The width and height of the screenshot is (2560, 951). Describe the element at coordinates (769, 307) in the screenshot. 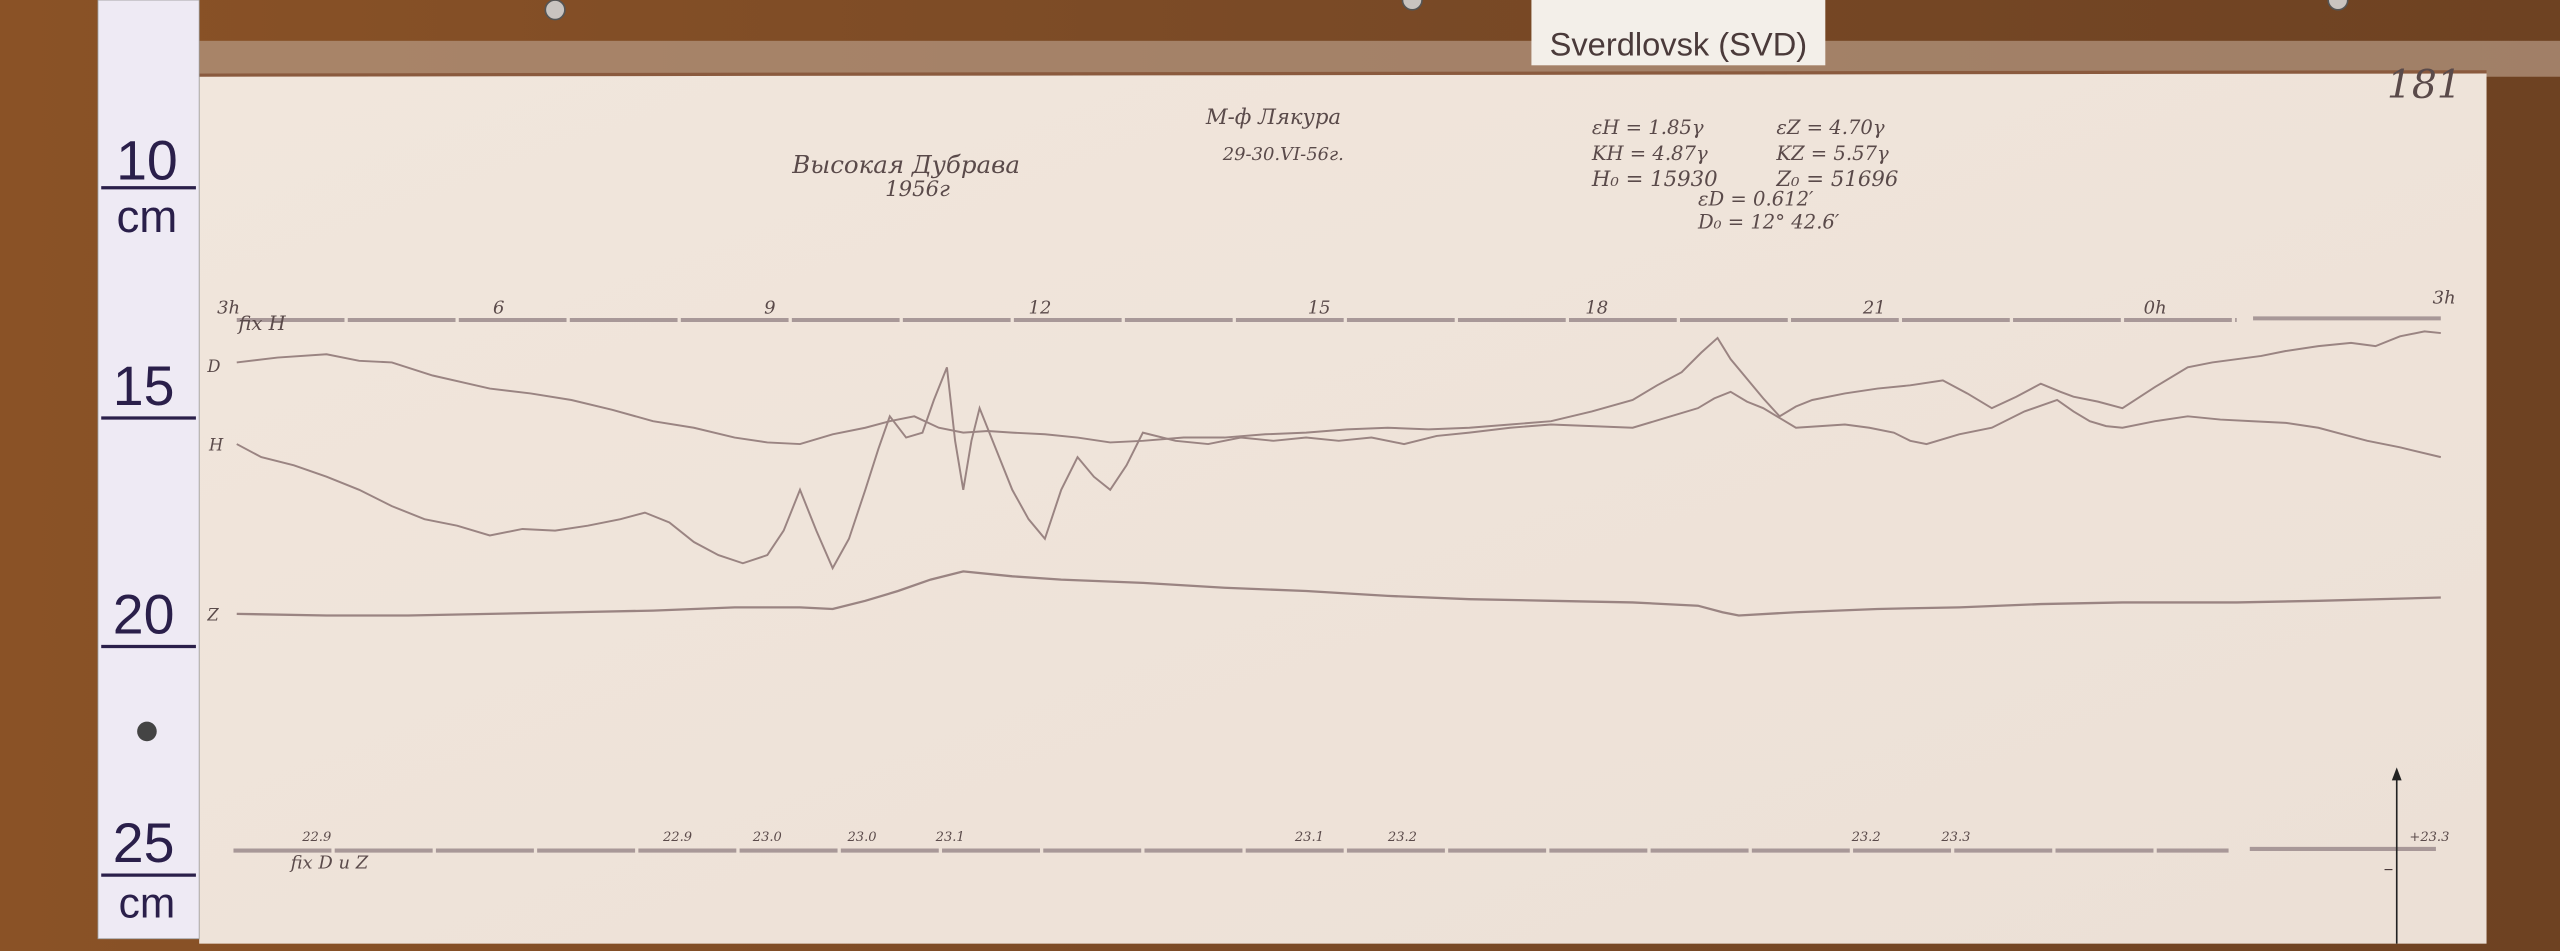

I see `hour-label: 9` at that location.